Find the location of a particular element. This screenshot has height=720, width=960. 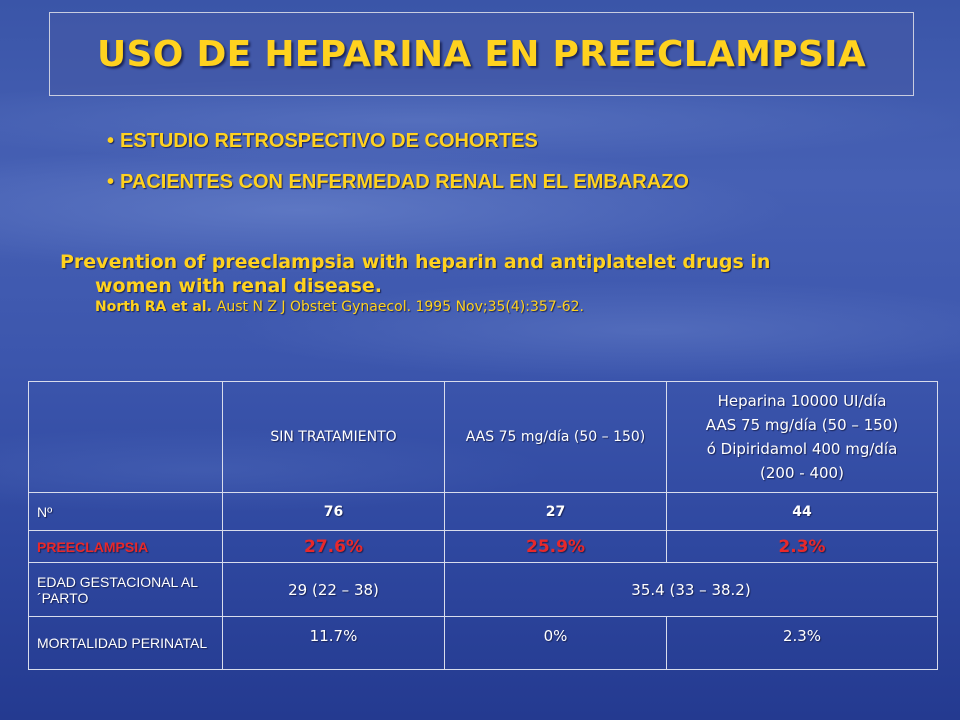

cell-value: 0% is located at coordinates (555, 643).